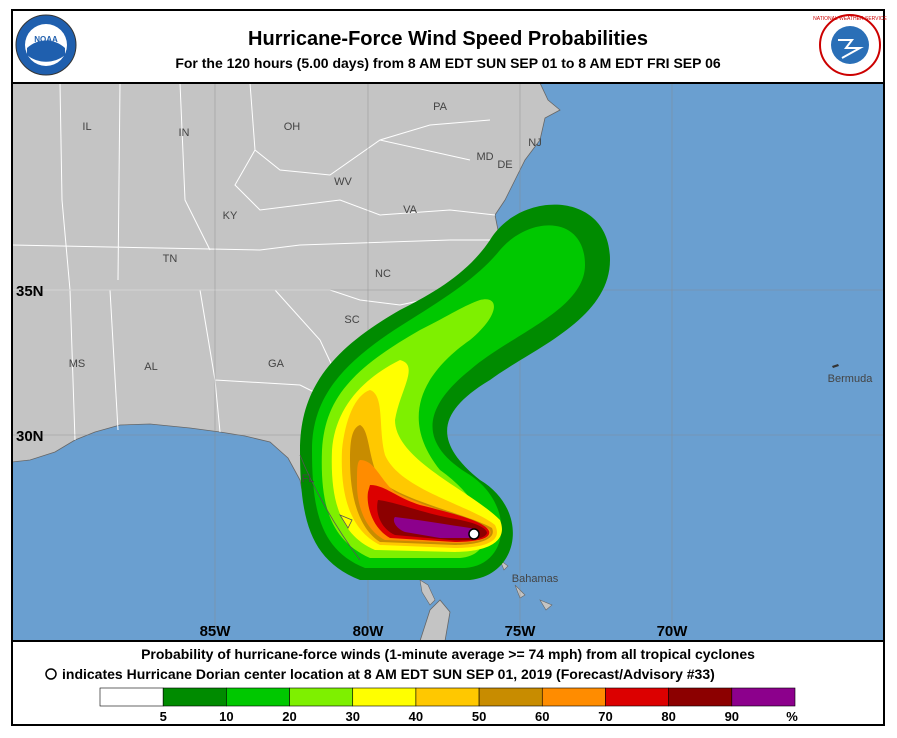  Describe the element at coordinates (535, 579) in the screenshot. I see `place-label: Bahamas` at that location.